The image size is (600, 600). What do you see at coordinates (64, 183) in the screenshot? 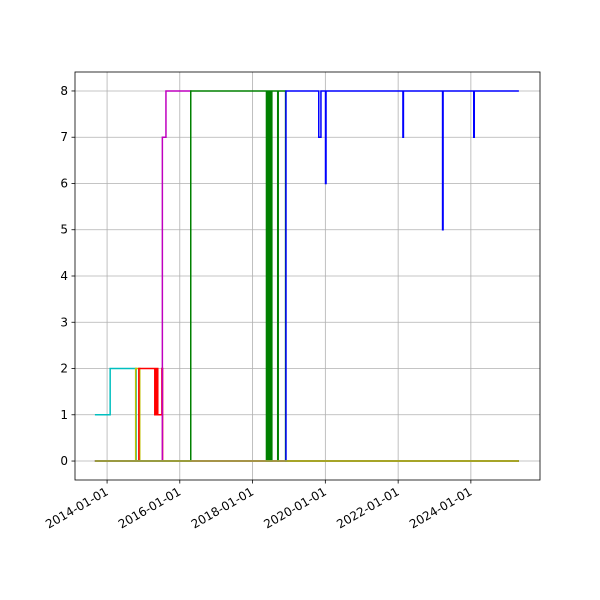
I see `y-tick-label: 6` at bounding box center [64, 183].